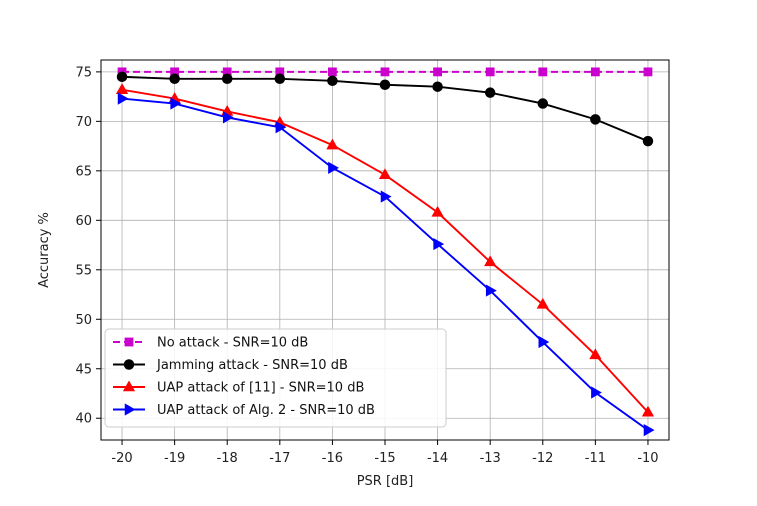 This screenshot has width=757, height=506. I want to click on y-tick-label: 75, so click(83, 72).